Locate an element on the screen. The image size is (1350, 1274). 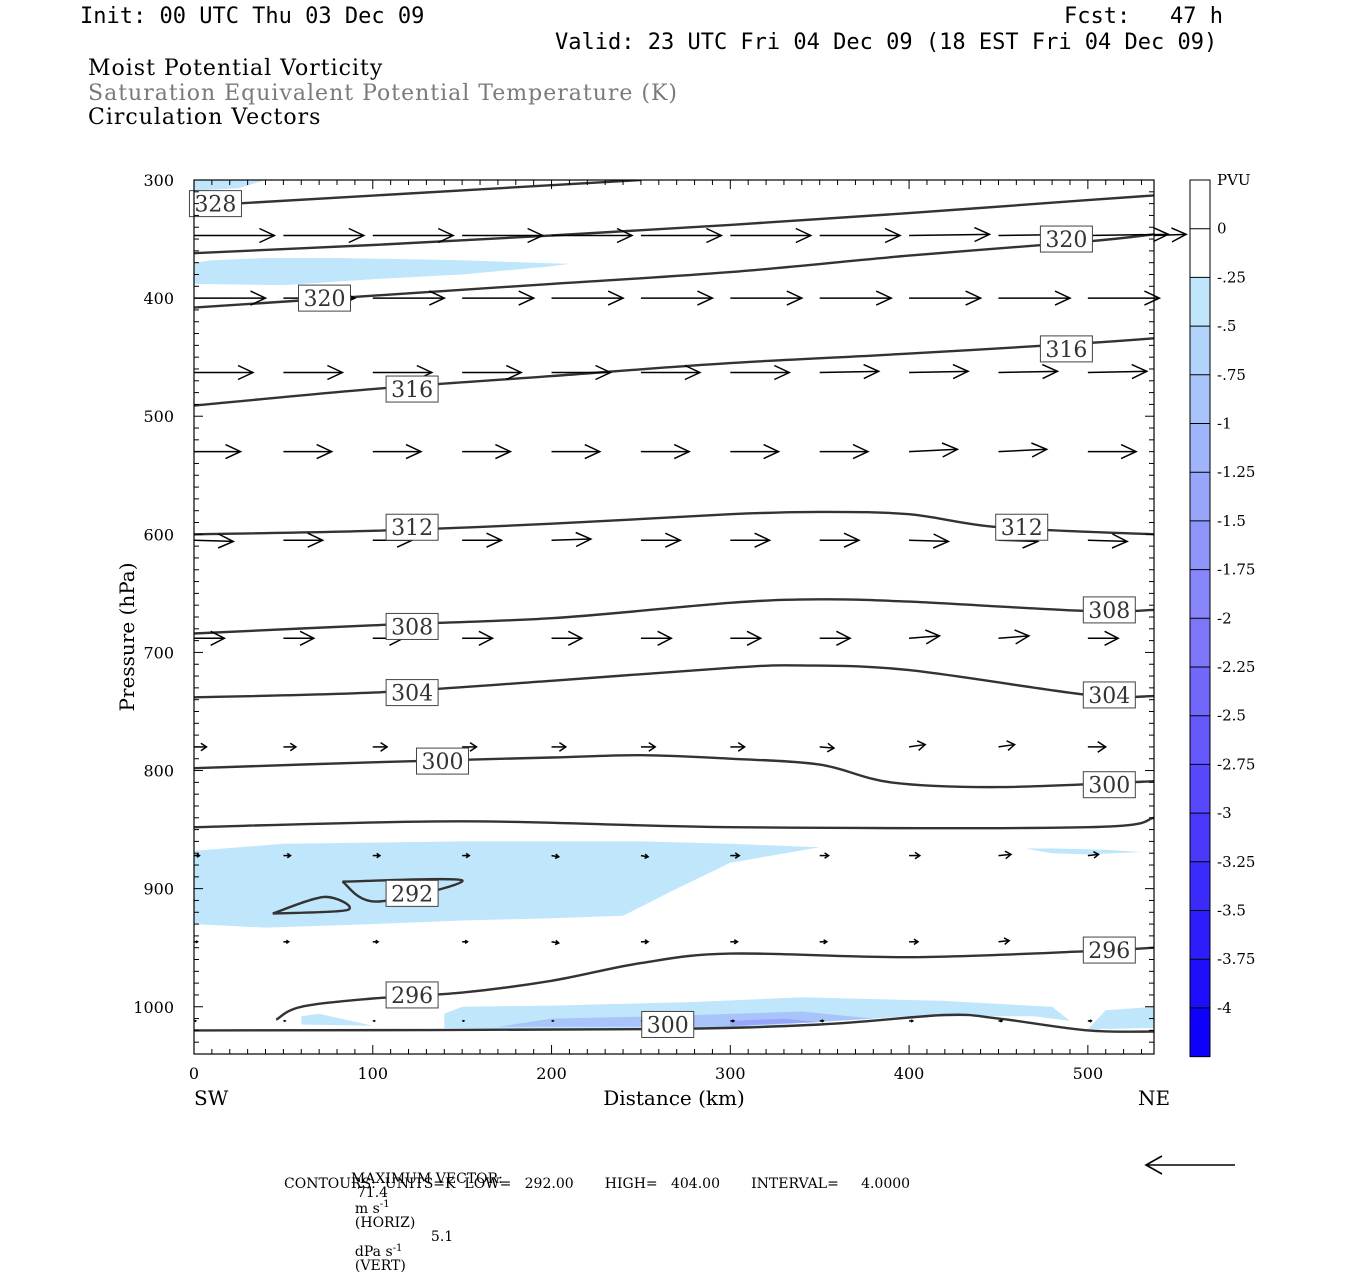
x-end-label-left: SW is located at coordinates (211, 1098).